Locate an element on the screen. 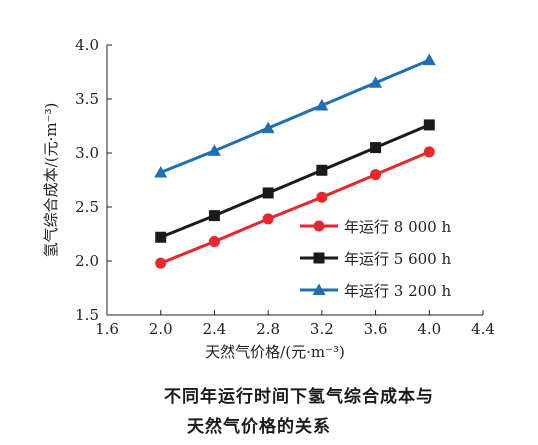 Image resolution: width=538 pixels, height=445 pixels. legend-entry: 年运行 5 600 h is located at coordinates (375, 259).